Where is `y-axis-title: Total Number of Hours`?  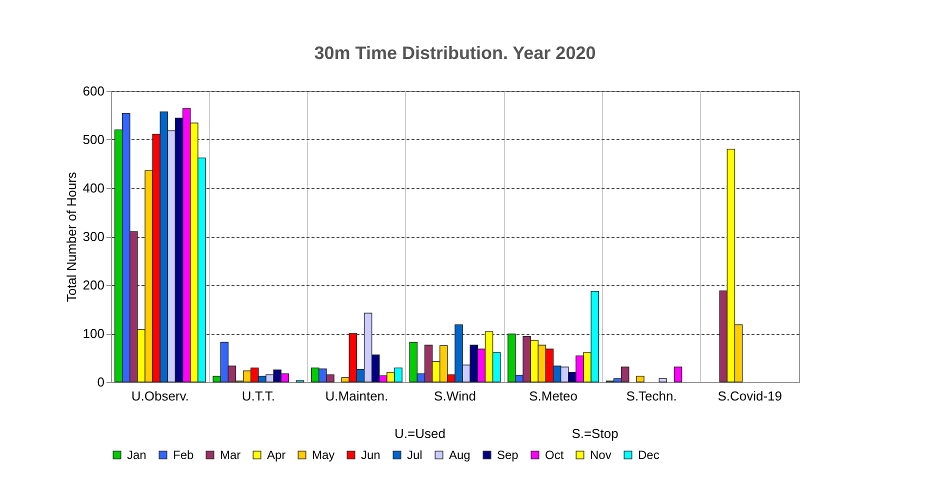 y-axis-title: Total Number of Hours is located at coordinates (71, 236).